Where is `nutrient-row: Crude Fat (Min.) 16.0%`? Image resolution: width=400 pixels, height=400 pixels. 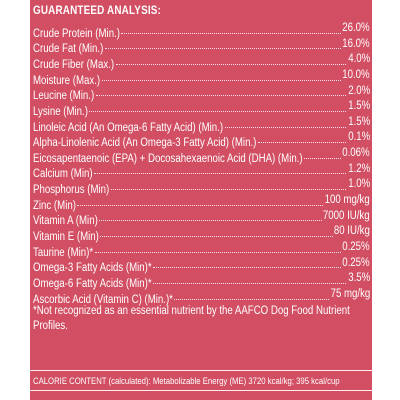
nutrient-row: Crude Fat (Min.) 16.0% is located at coordinates (201, 46).